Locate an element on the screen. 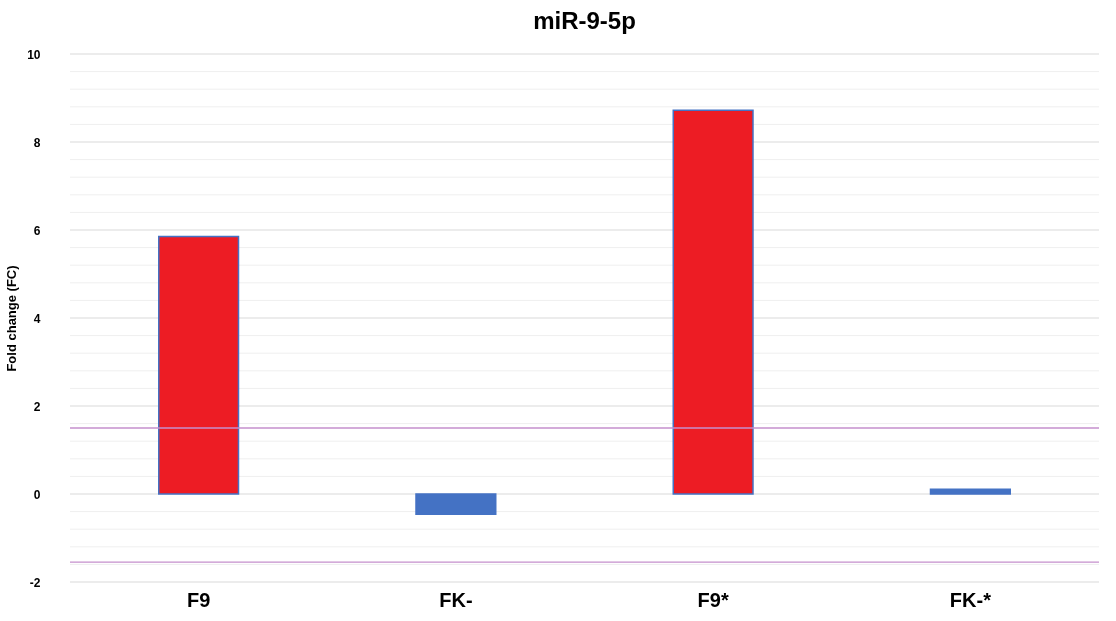 The image size is (1116, 621). x-tick-label: F9* is located at coordinates (713, 599).